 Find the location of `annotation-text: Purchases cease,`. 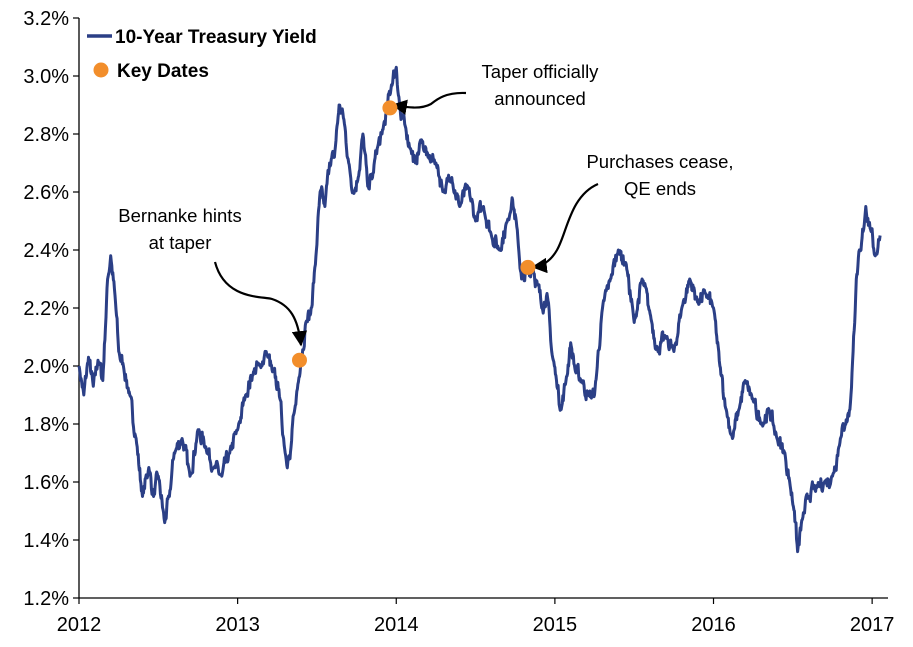

annotation-text: Purchases cease, is located at coordinates (659, 161).